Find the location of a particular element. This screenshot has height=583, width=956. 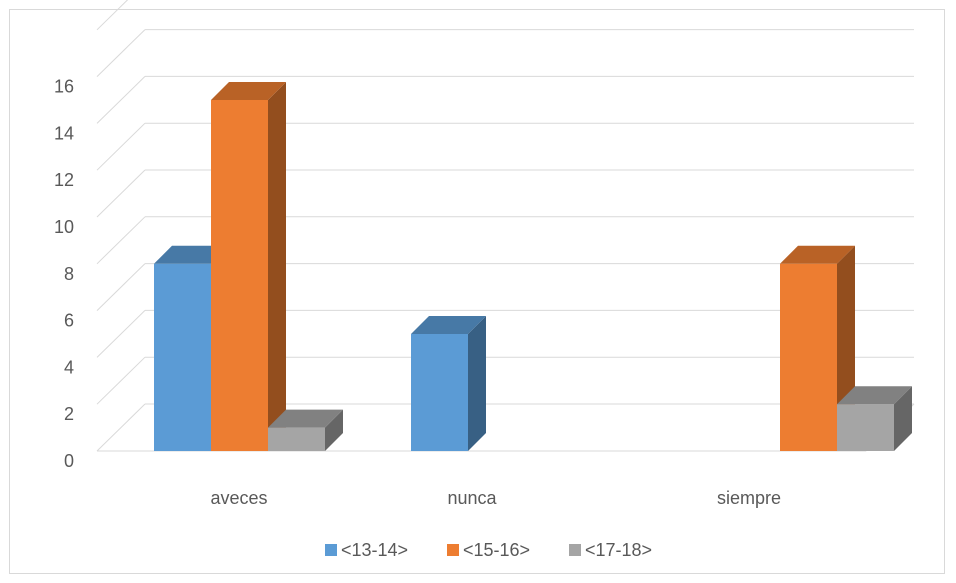

x-category-label: aveces is located at coordinates (238, 498).